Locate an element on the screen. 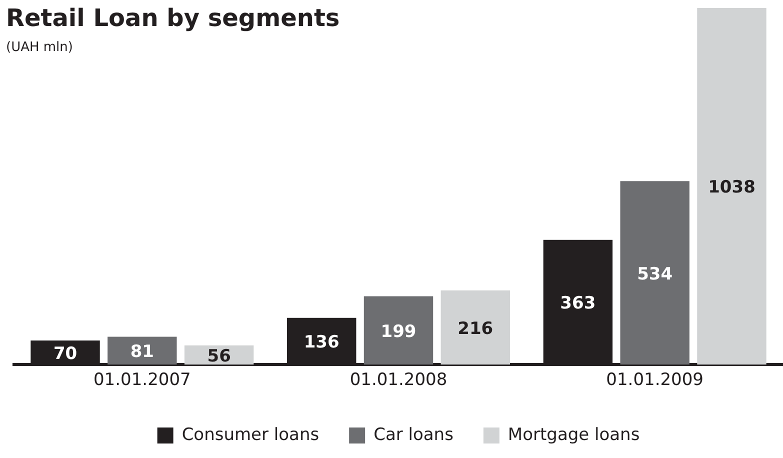 This screenshot has width=783, height=458. x-tick-label: 01.01.2007 is located at coordinates (142, 380).